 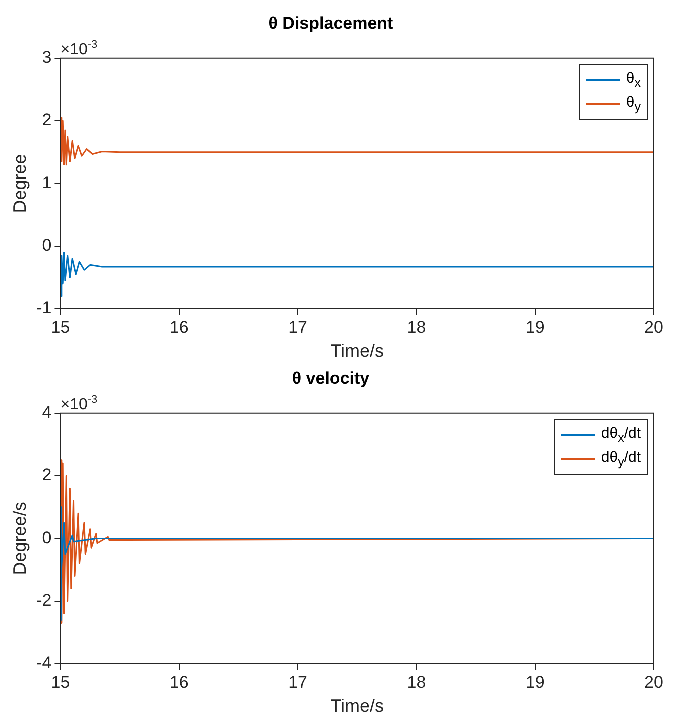 What do you see at coordinates (331, 378) in the screenshot?
I see `chart-title: θ velocity` at bounding box center [331, 378].